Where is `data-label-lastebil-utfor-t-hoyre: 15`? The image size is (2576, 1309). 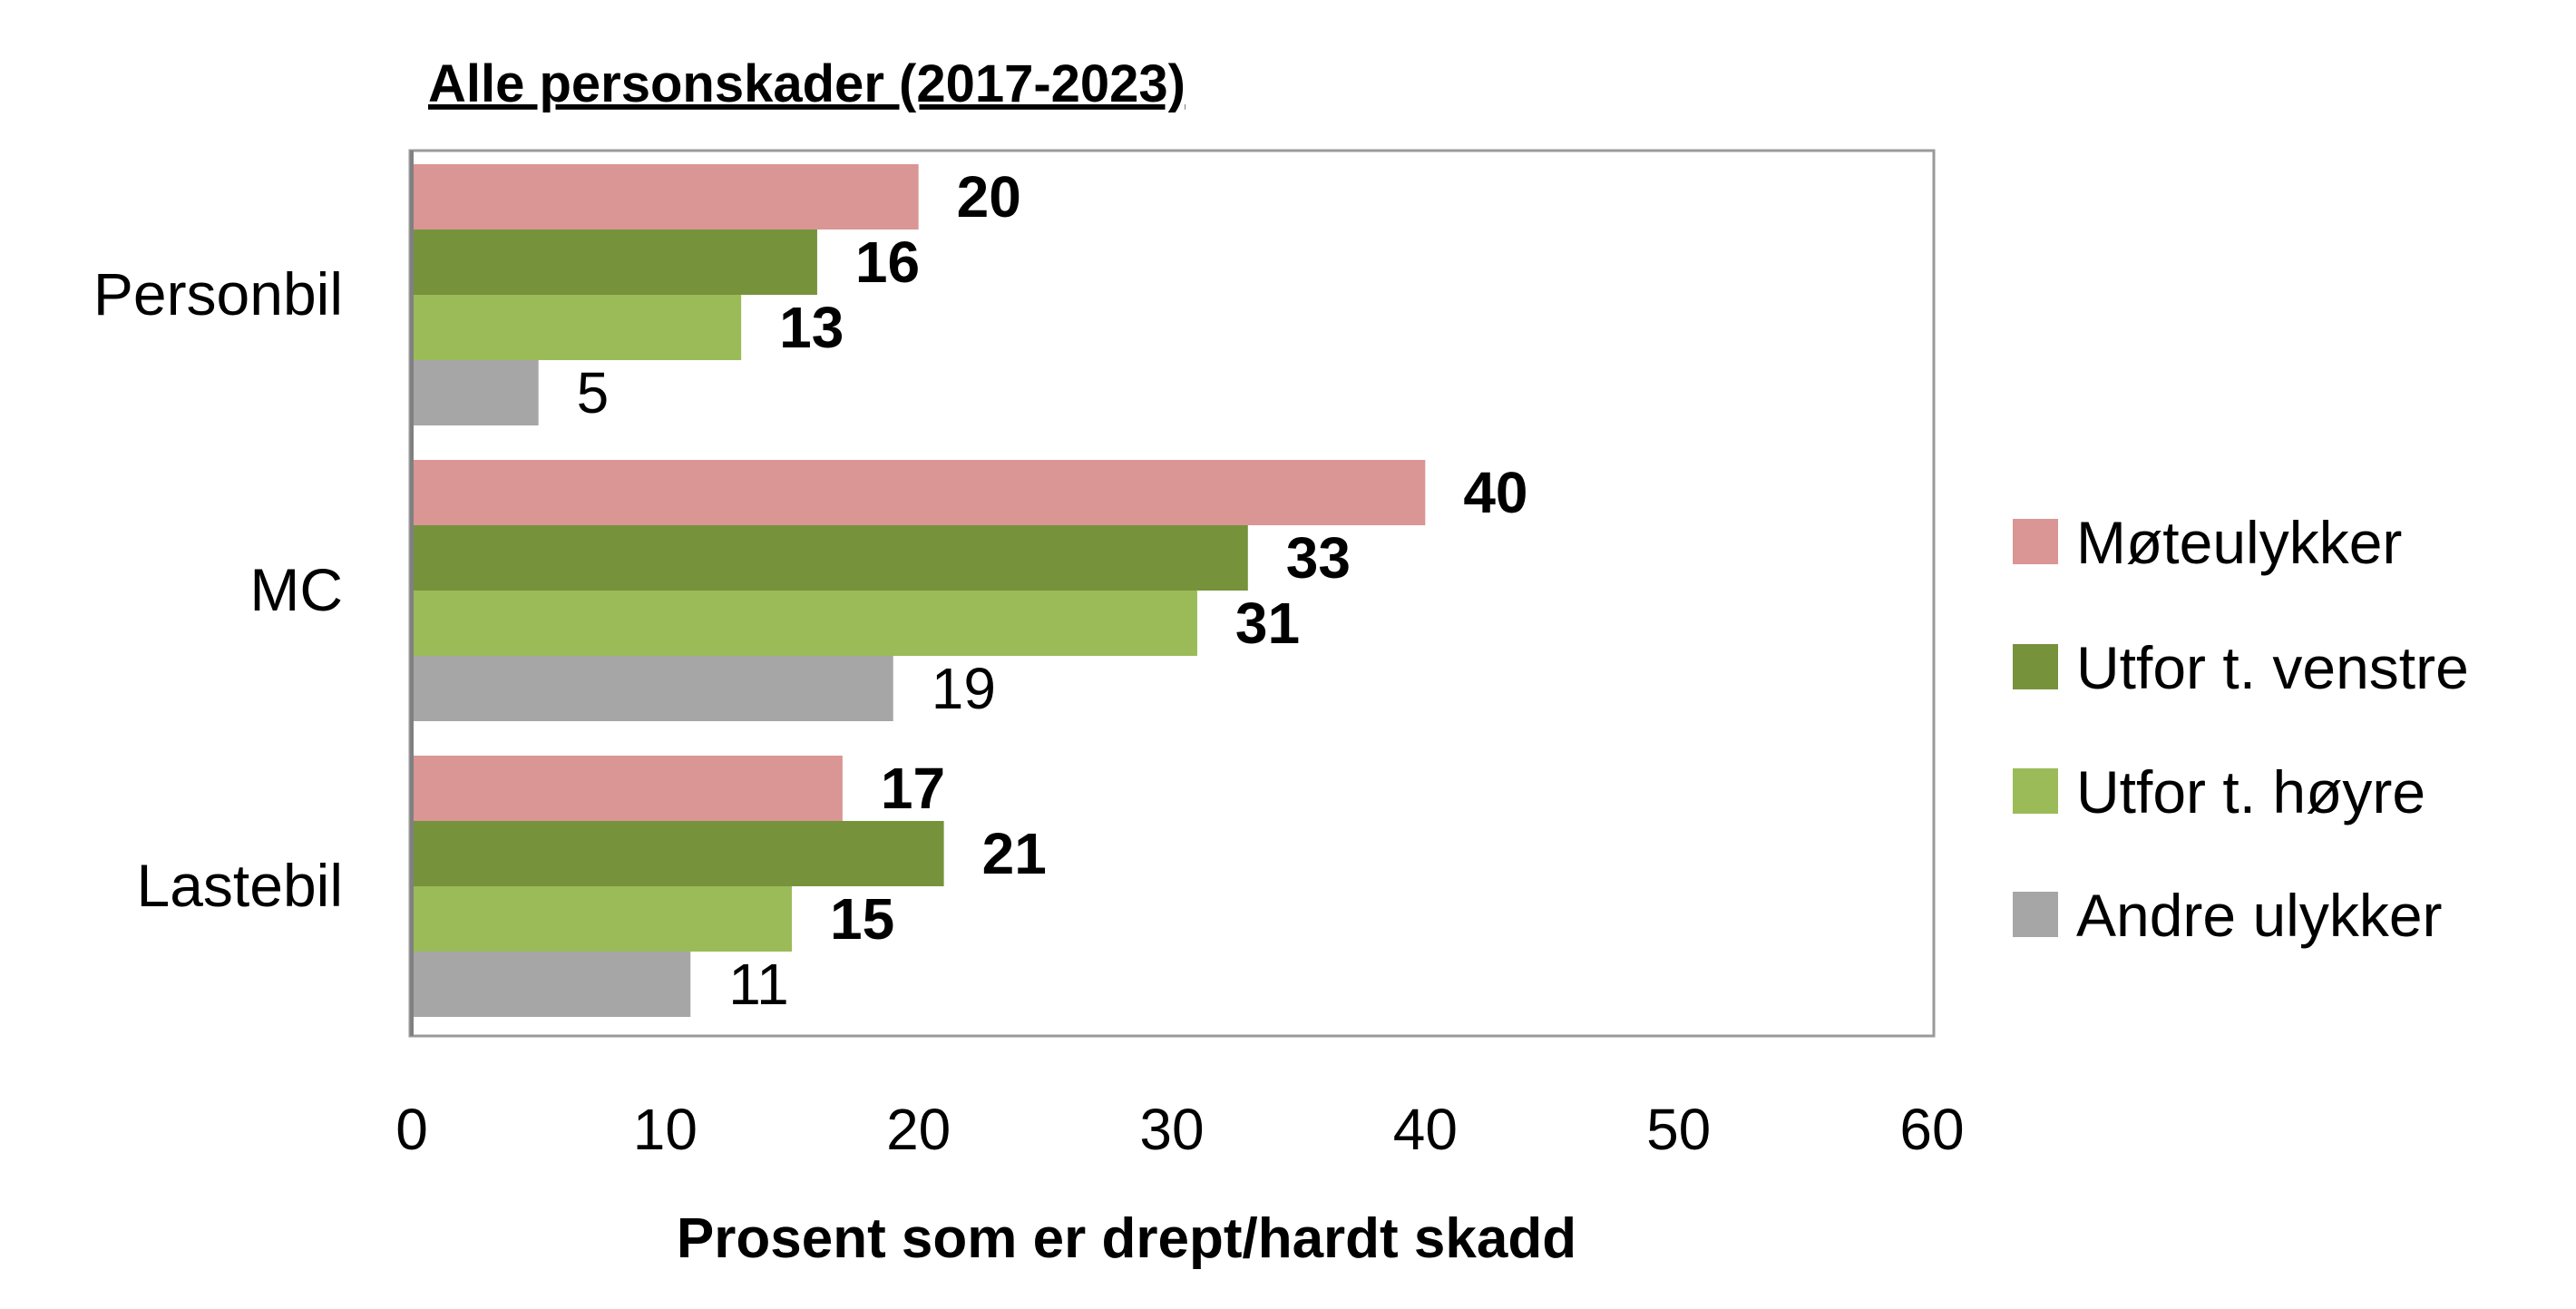
data-label-lastebil-utfor-t-hoyre: 15 is located at coordinates (862, 919).